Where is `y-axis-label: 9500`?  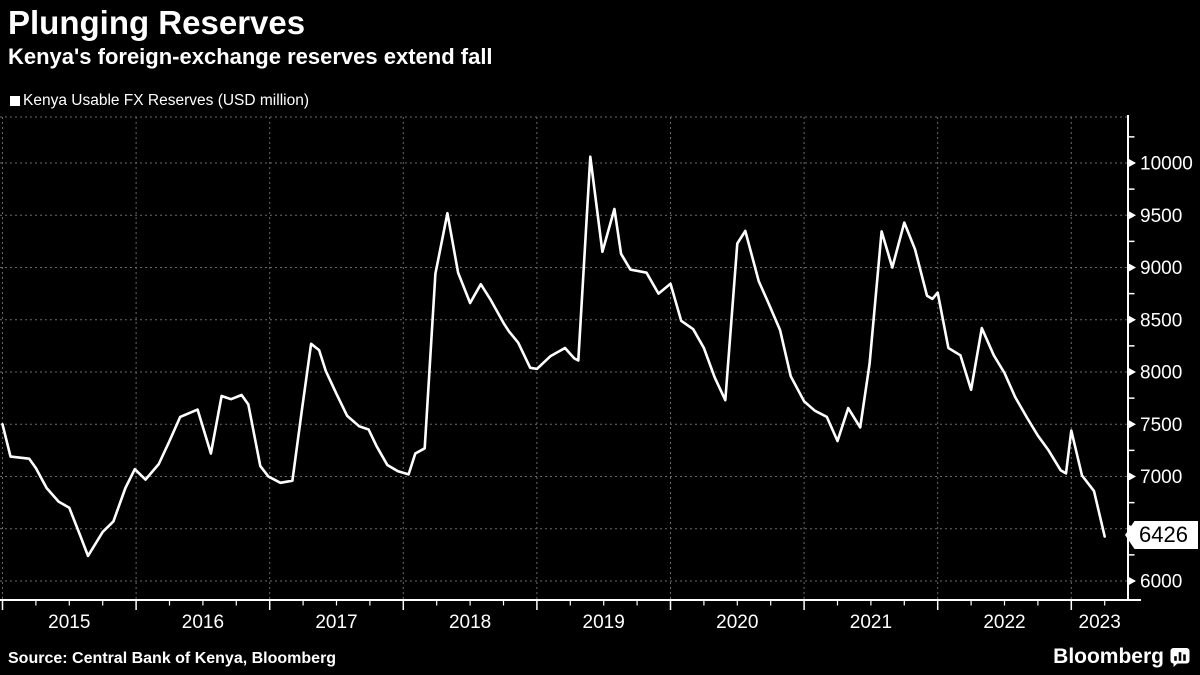
y-axis-label: 9500 is located at coordinates (1161, 216).